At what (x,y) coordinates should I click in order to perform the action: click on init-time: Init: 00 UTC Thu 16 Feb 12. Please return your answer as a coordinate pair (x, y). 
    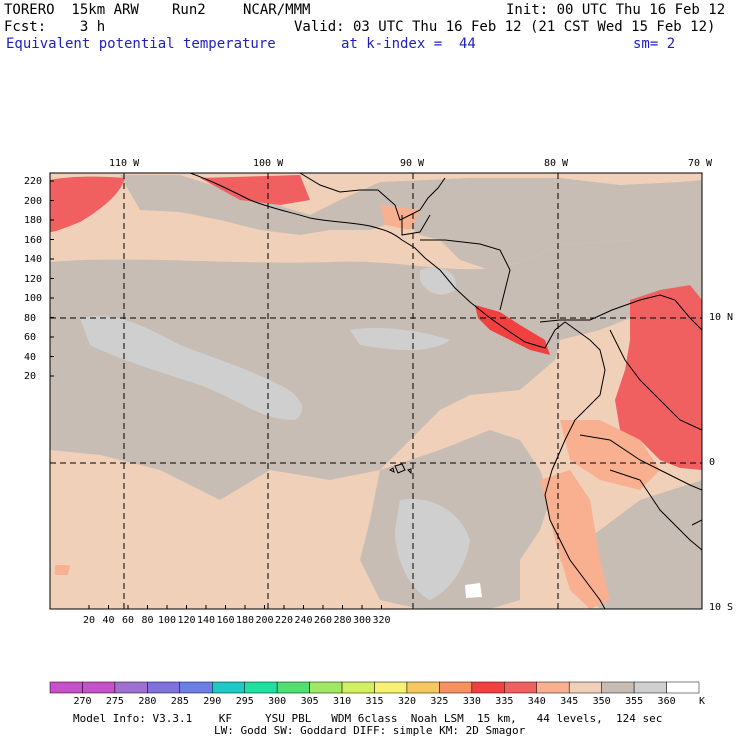
    Looking at the image, I should click on (616, 10).